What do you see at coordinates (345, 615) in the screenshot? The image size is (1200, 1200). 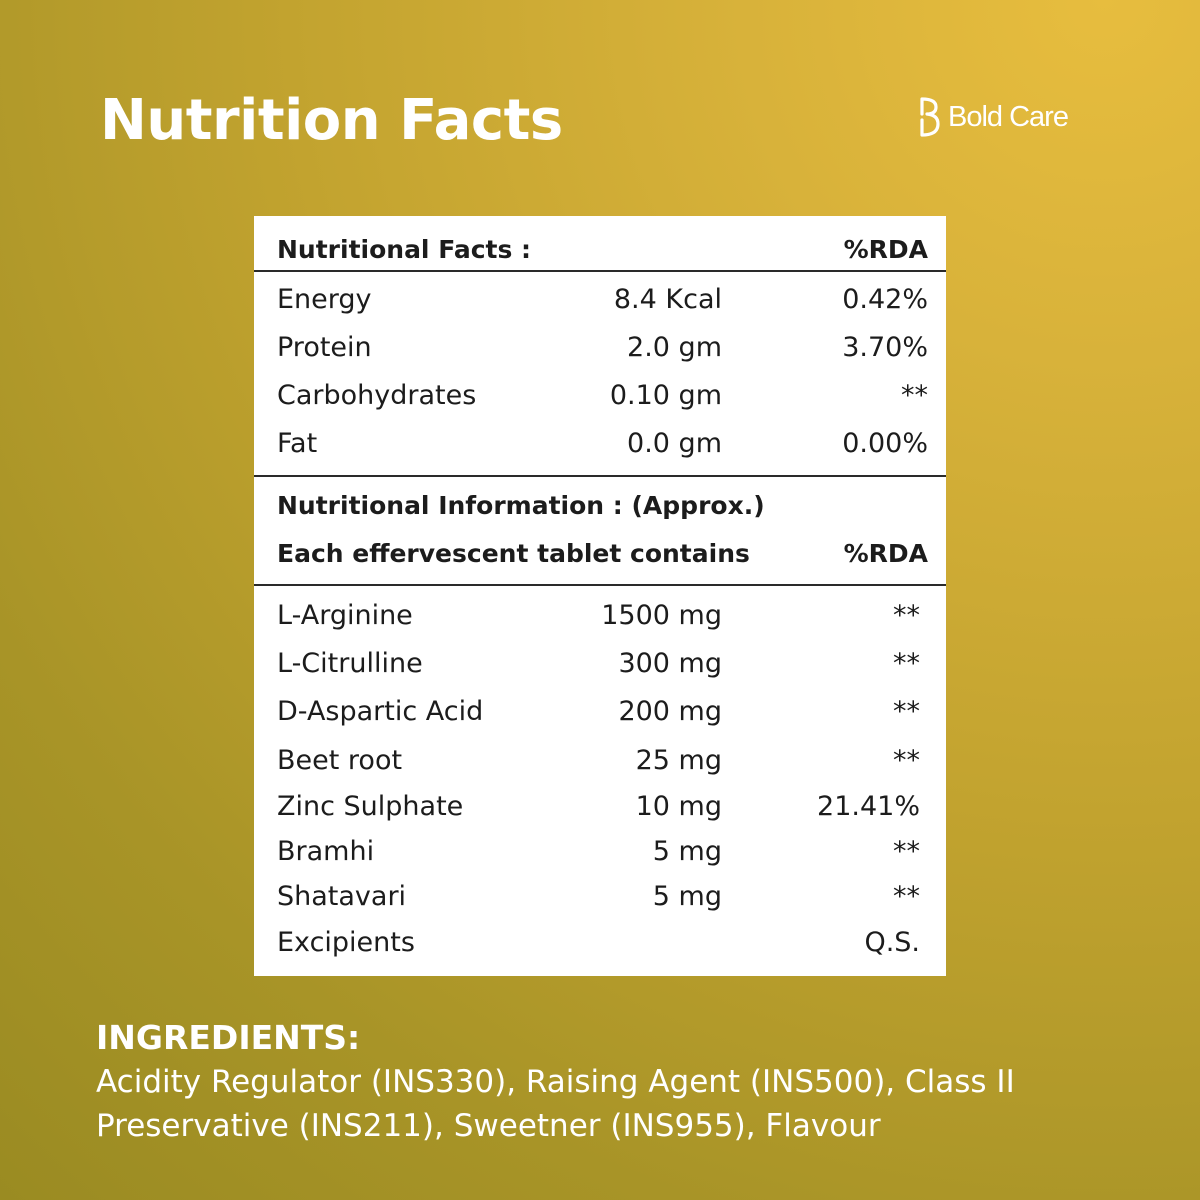 I see `ingredient-name: L-Arginine` at bounding box center [345, 615].